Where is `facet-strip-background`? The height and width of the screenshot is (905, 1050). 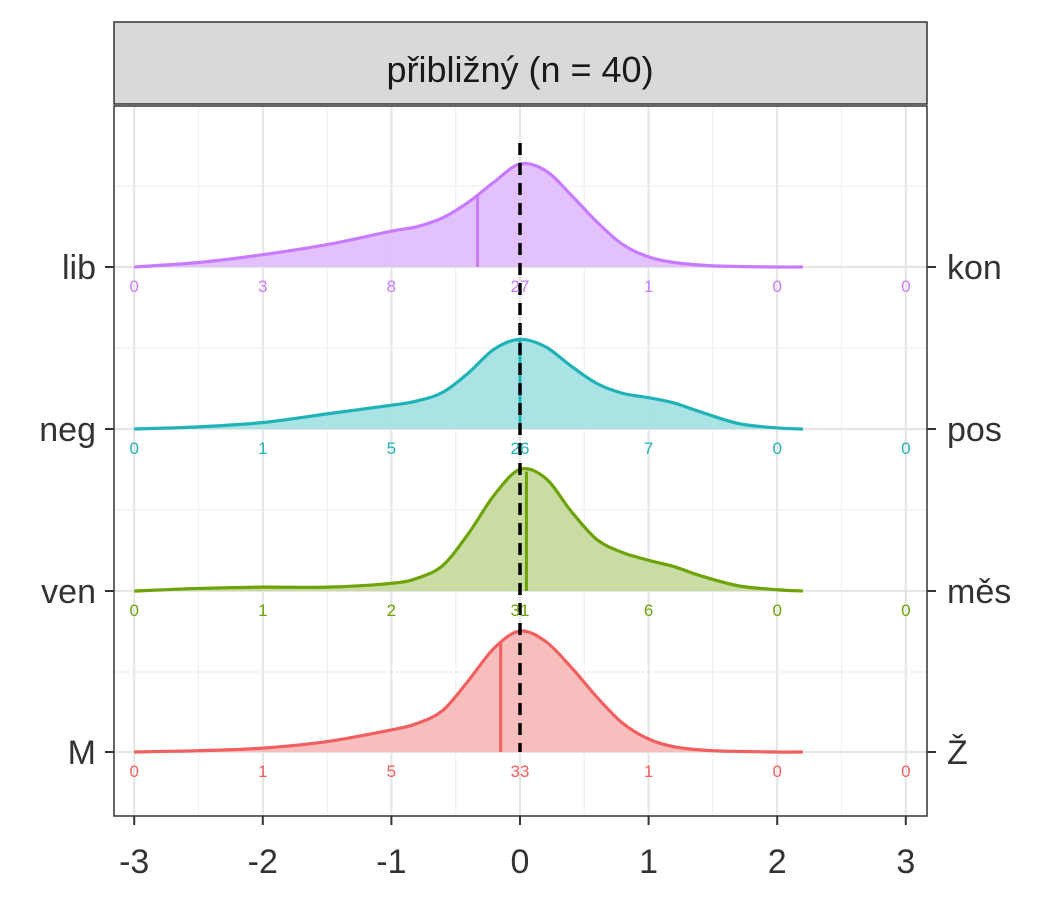 facet-strip-background is located at coordinates (520, 63).